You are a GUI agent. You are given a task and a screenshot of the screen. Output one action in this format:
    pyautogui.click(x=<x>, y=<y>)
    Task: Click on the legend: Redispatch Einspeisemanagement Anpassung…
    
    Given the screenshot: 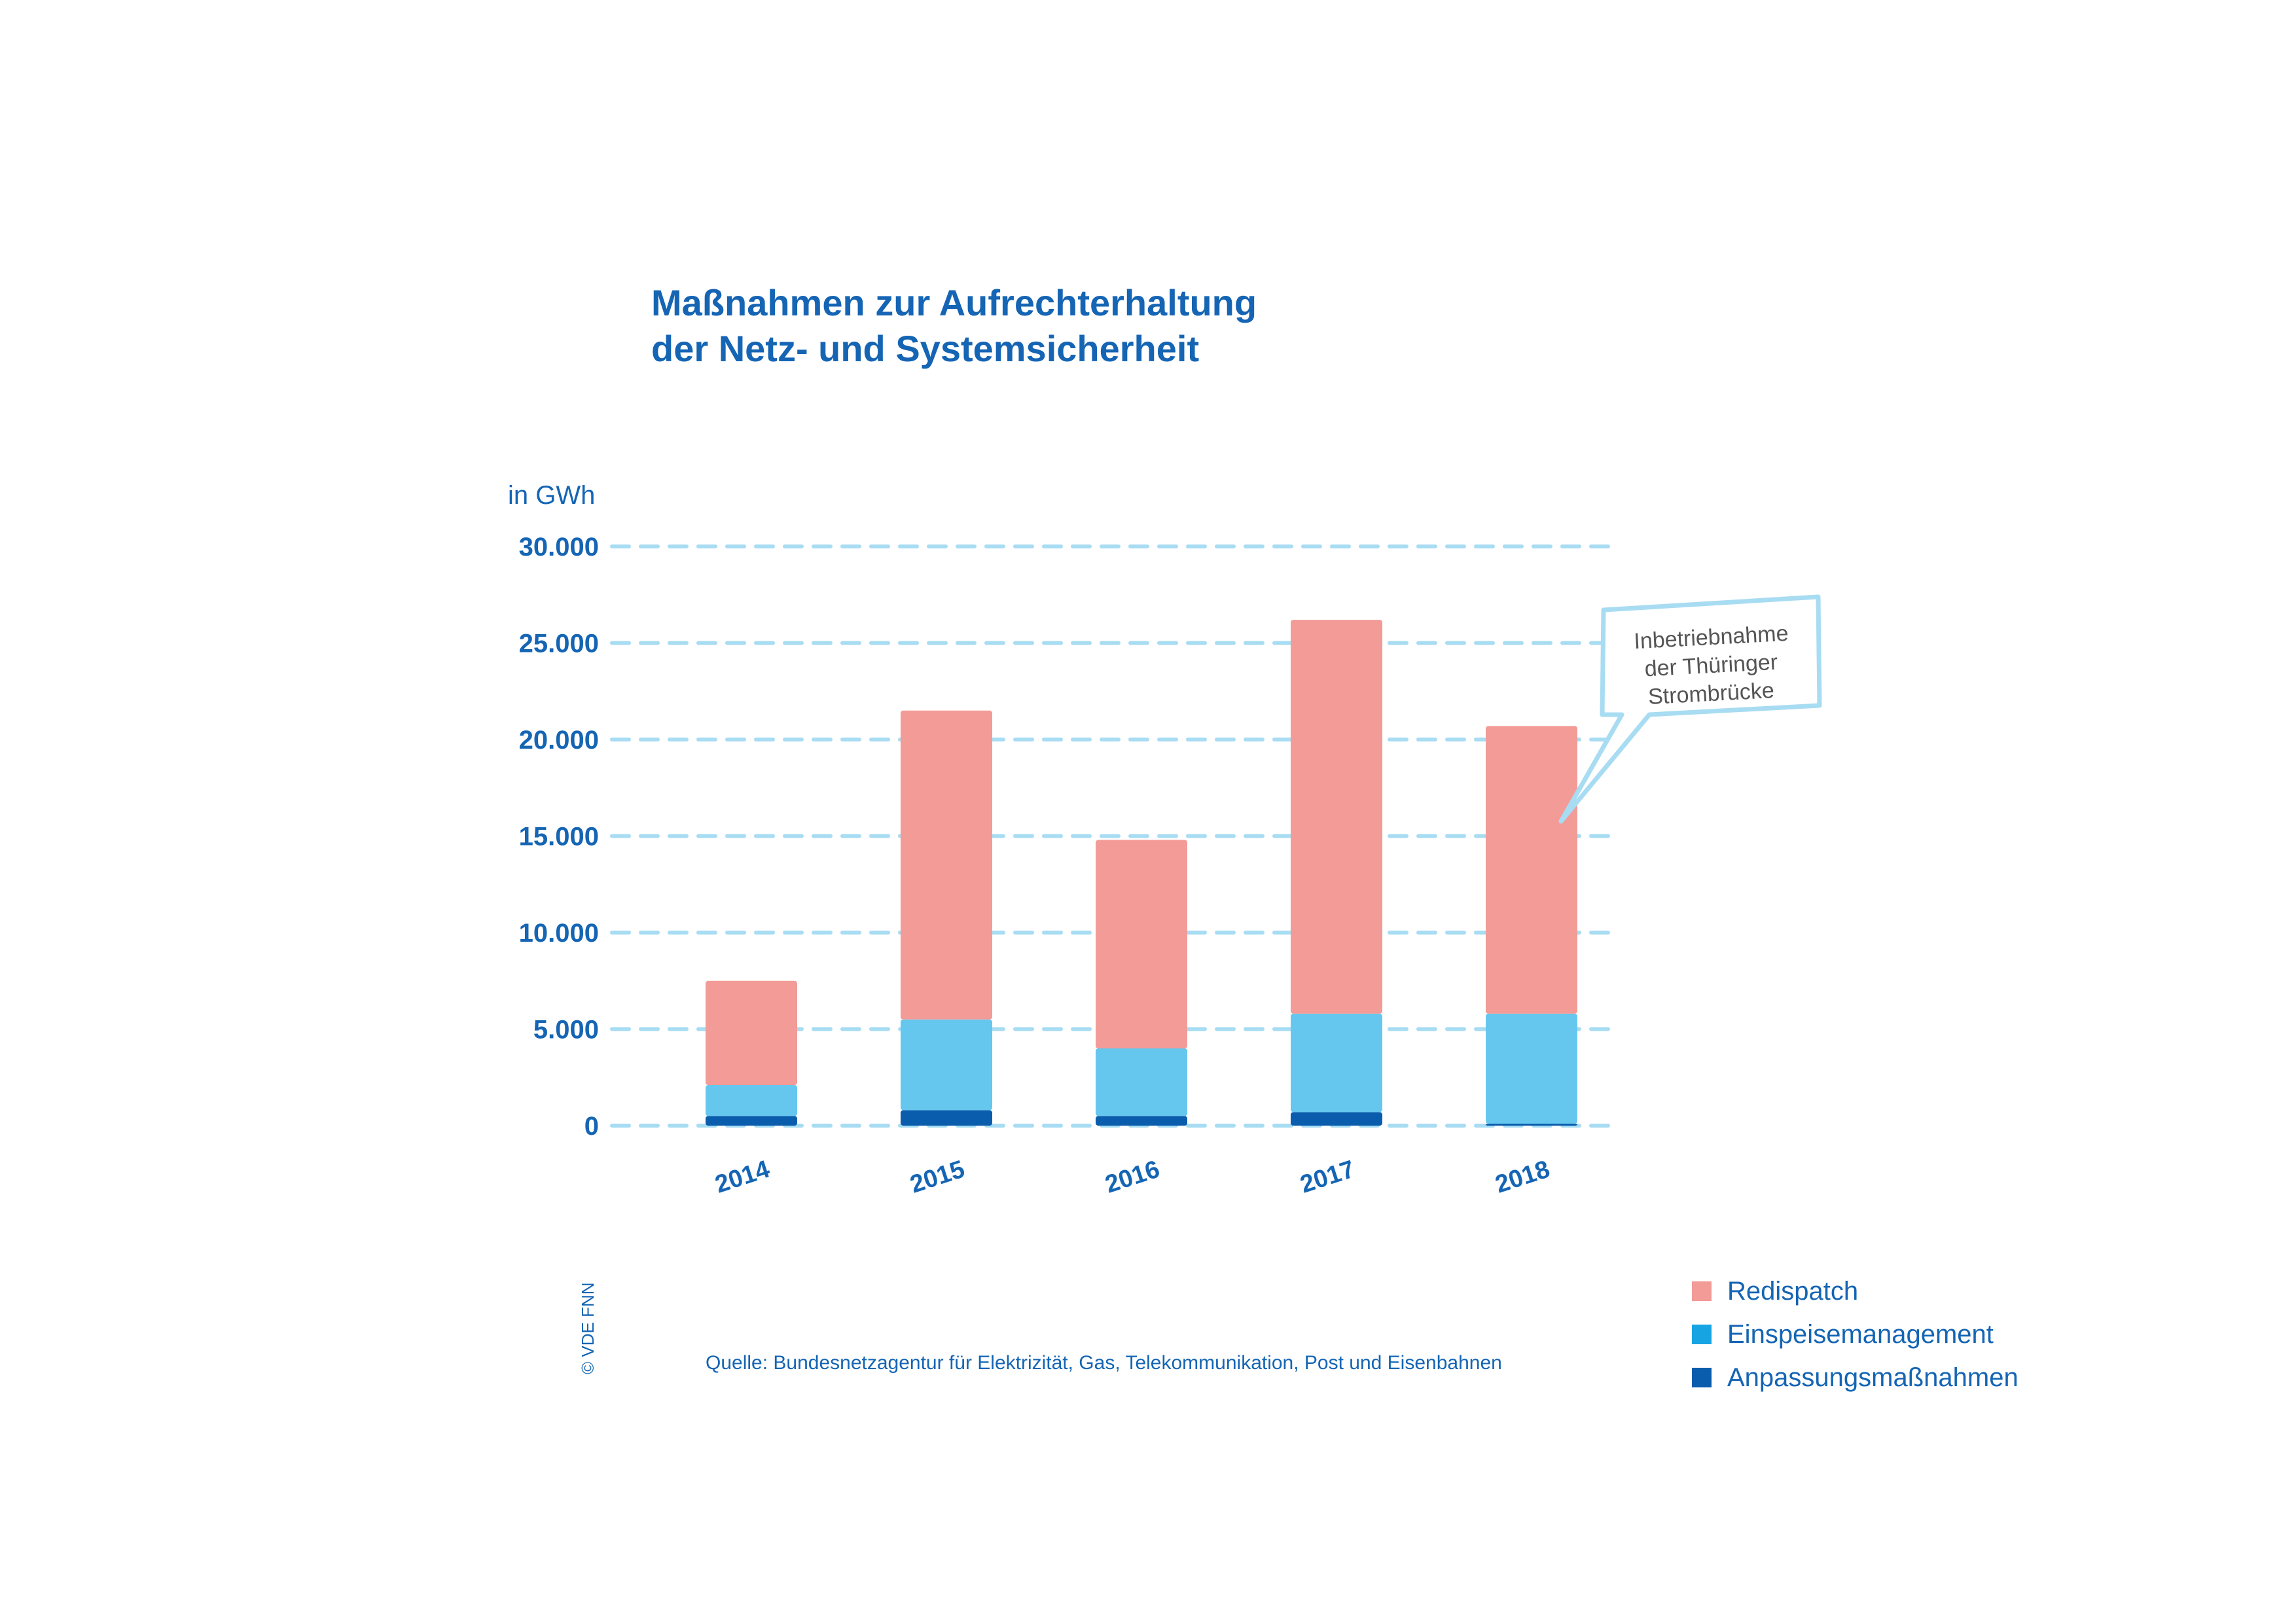 What is the action you would take?
    pyautogui.click(x=1855, y=1334)
    